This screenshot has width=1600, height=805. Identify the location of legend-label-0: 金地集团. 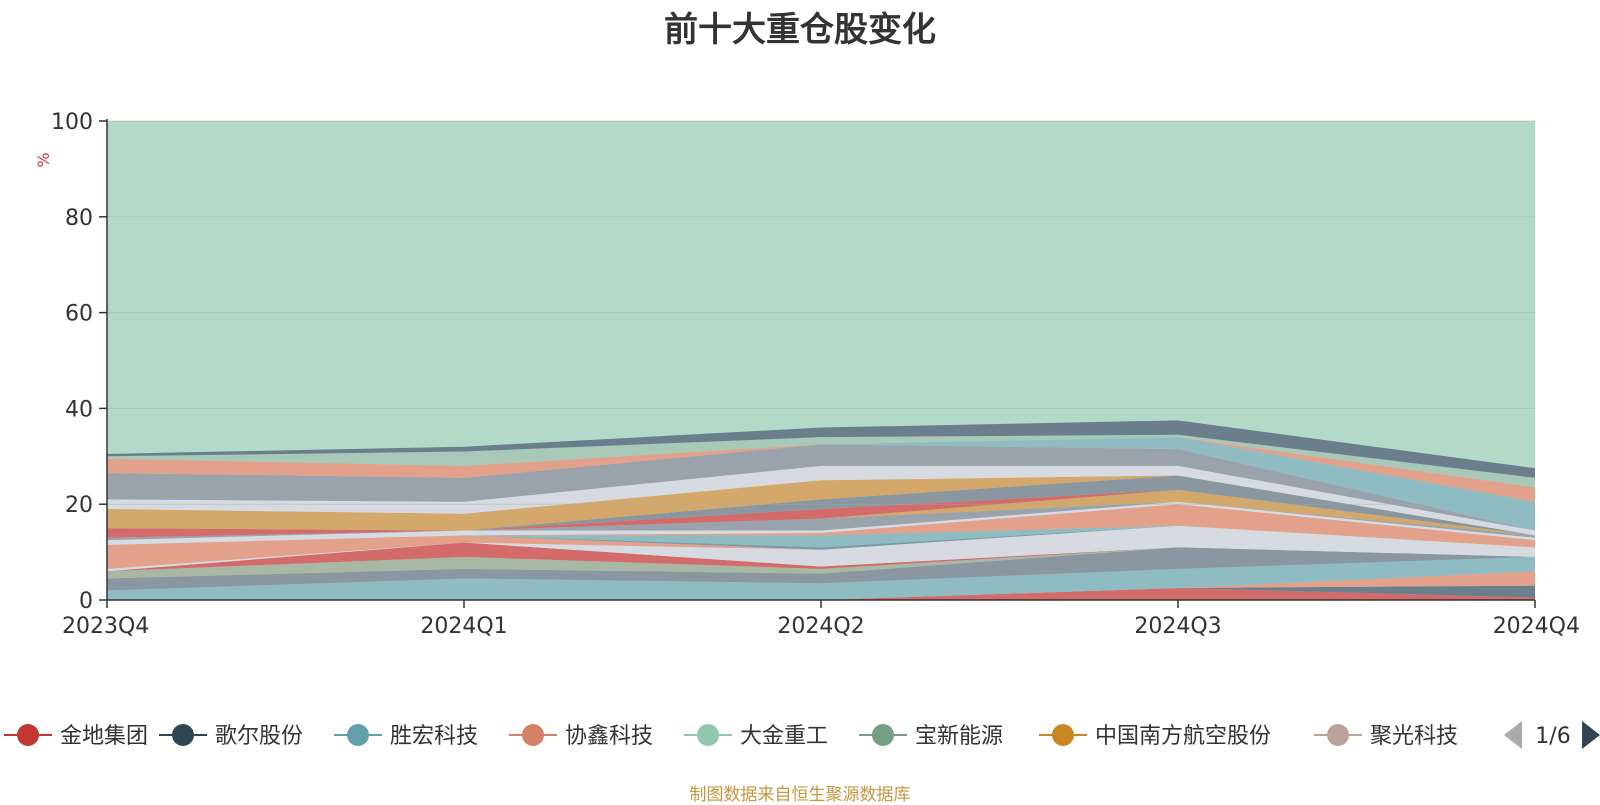
(104, 736).